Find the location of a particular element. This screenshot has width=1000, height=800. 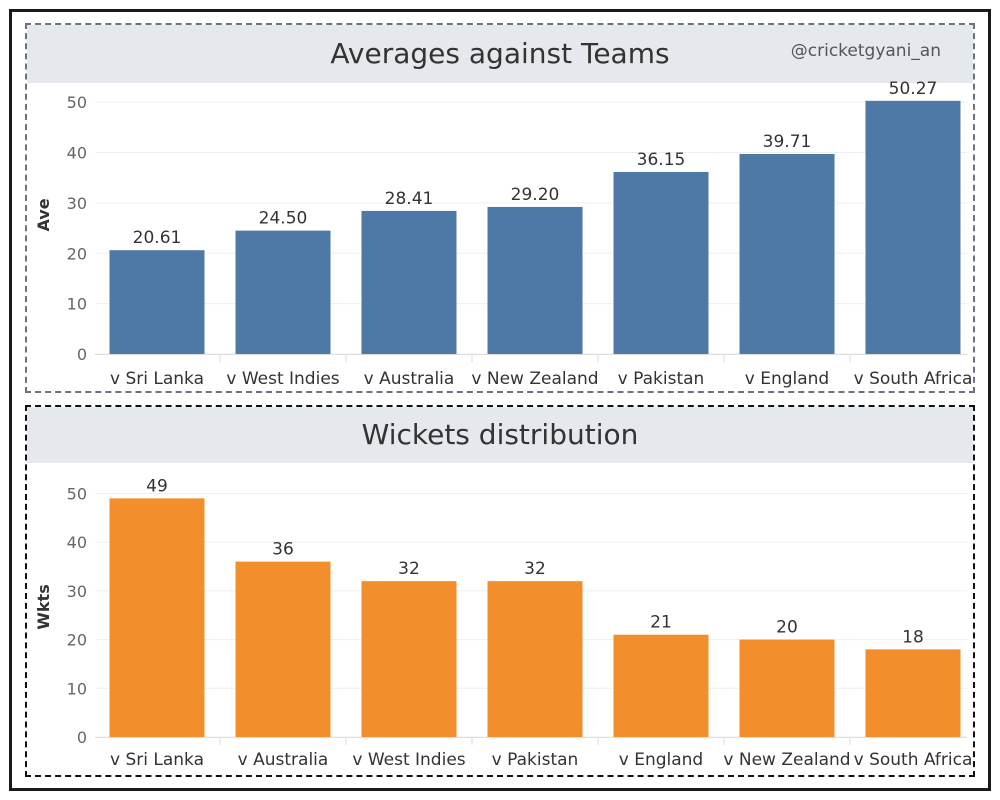

wkts-ytick-label: 0 is located at coordinates (82, 737).